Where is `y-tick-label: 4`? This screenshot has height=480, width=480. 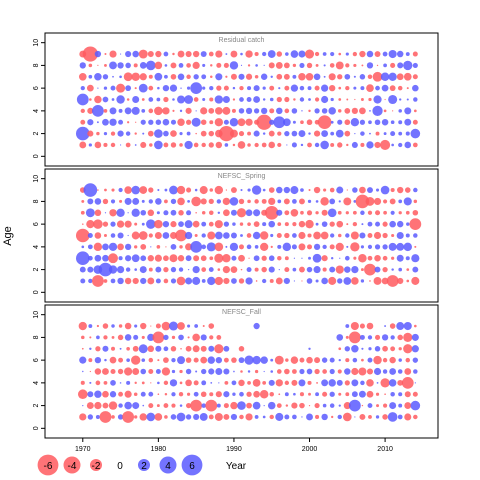
y-tick-label: 4 is located at coordinates (36, 247).